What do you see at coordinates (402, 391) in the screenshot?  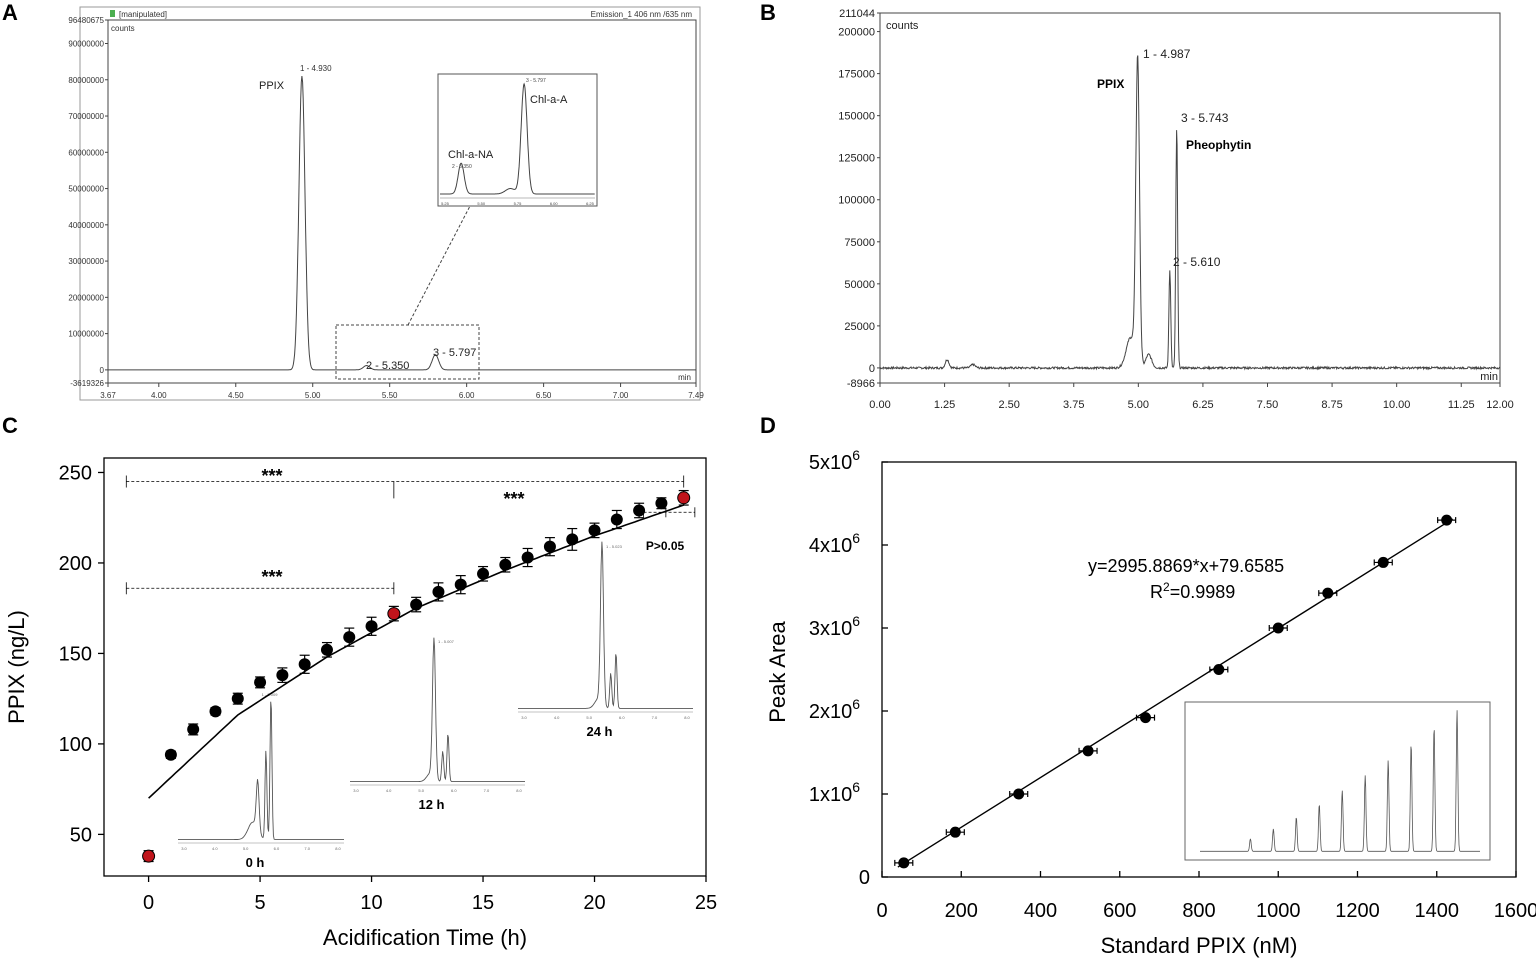 I see `panel-a-x-ticks: 3.67 4.00 4.50 5.00 5.50 6.00 6.50 7.00 7.49` at bounding box center [402, 391].